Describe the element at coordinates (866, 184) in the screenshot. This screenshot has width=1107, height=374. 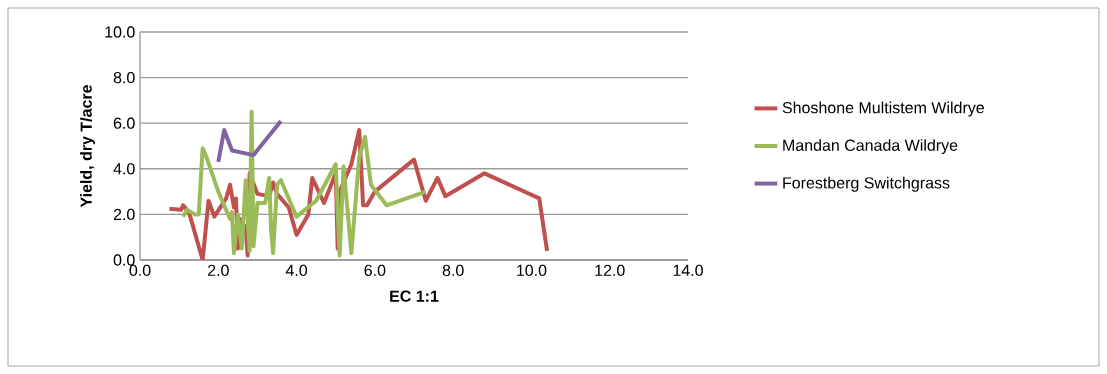
I see `legend-label: Forestberg Switchgrass` at that location.